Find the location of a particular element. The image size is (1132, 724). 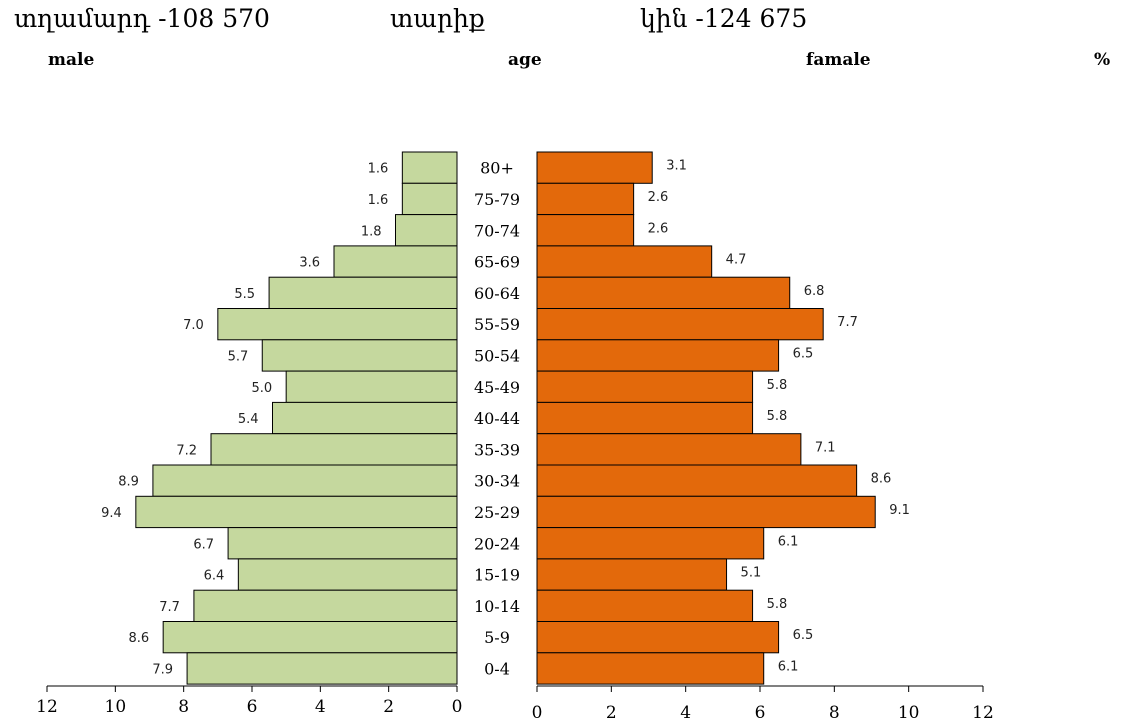

male-value-label: 7.9 is located at coordinates (162, 669).